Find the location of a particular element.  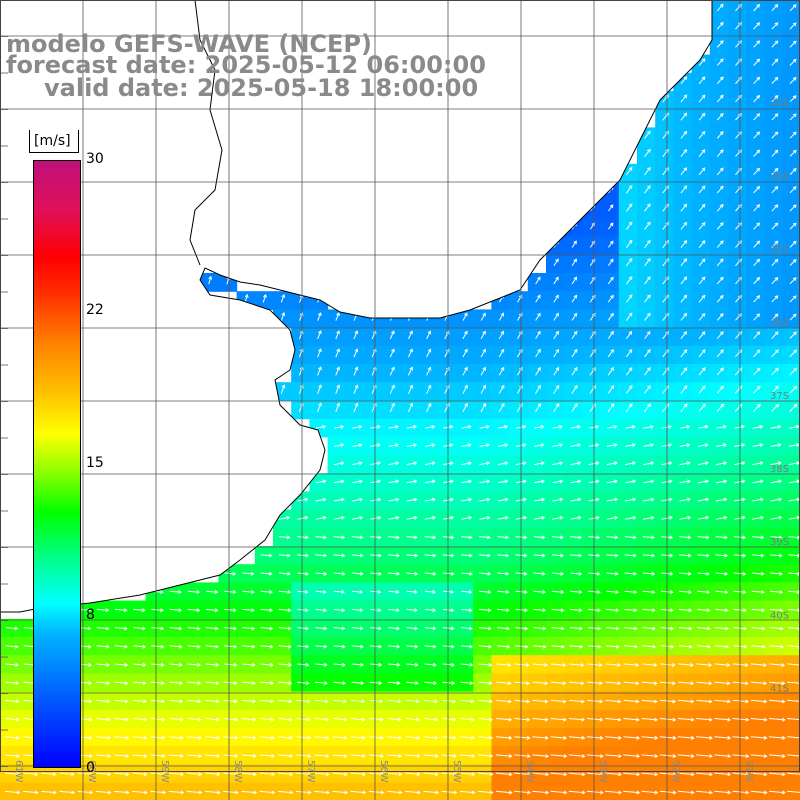

colorbar-unit: [m/s] is located at coordinates (52, 141).